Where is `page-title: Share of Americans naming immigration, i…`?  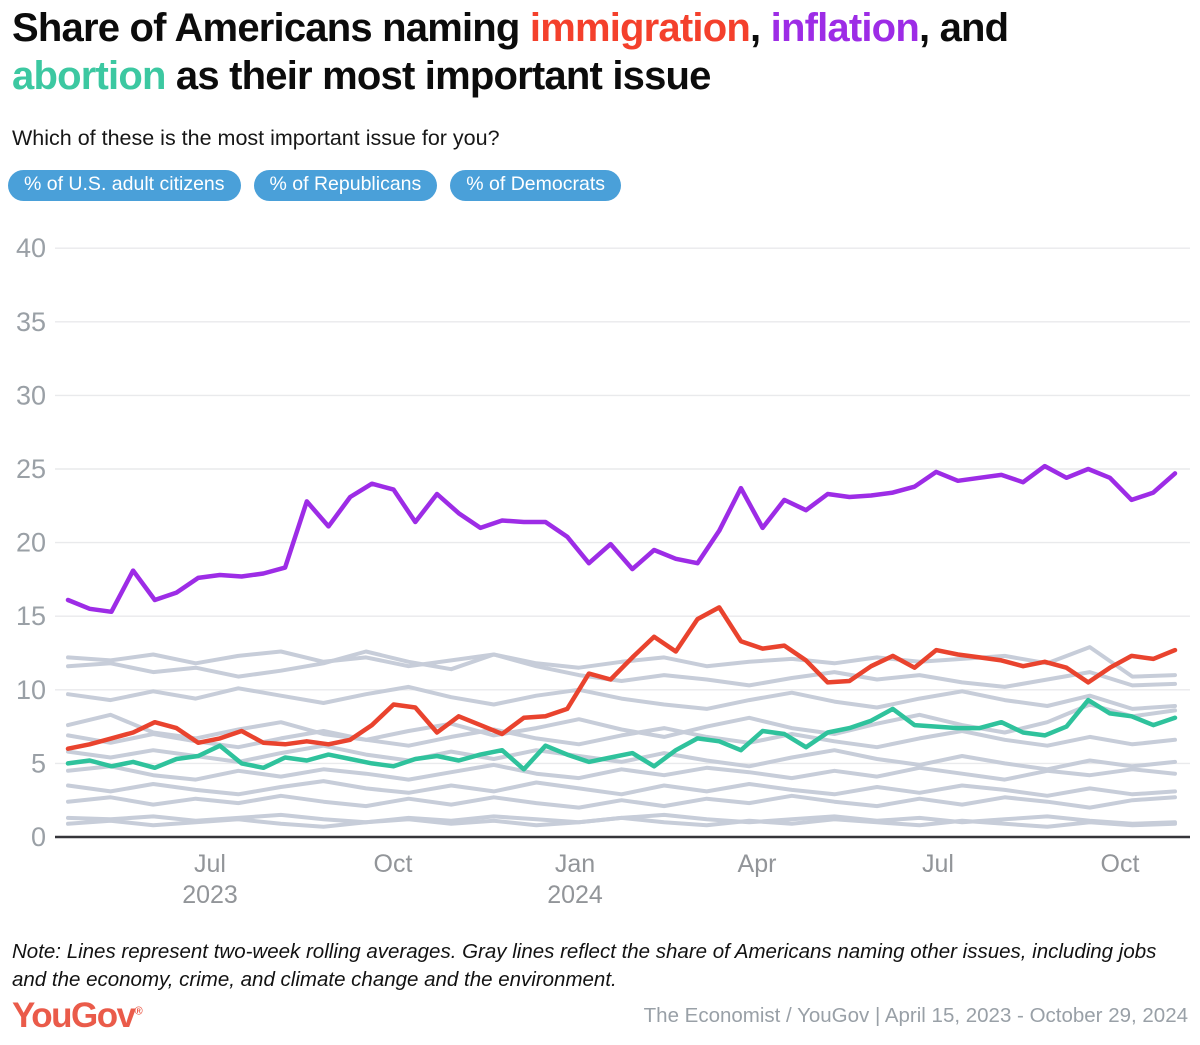
page-title: Share of Americans naming immigration, i… is located at coordinates (602, 52).